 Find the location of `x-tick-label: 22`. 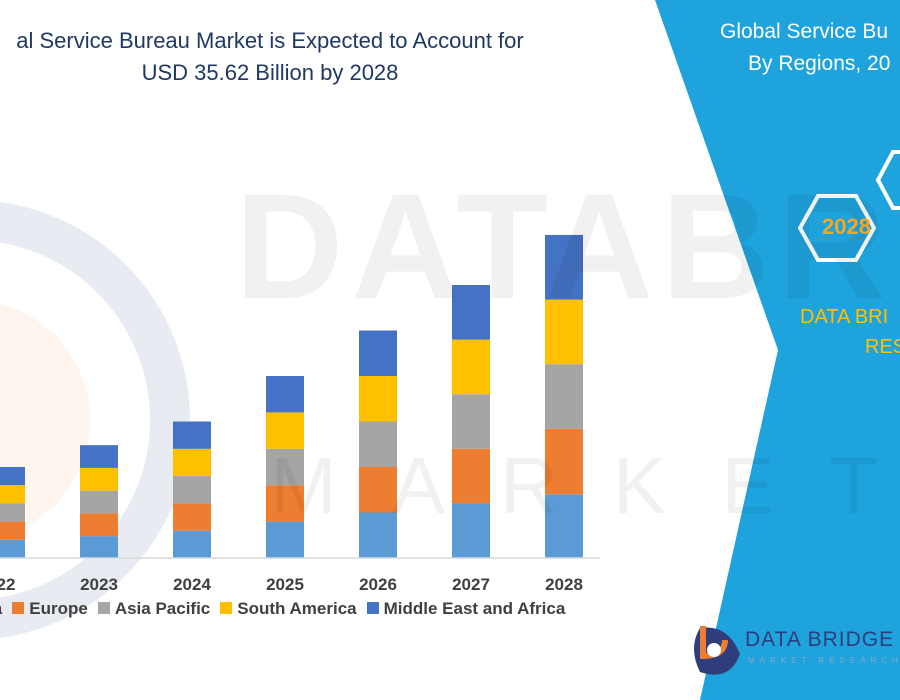

x-tick-label: 22 is located at coordinates (7, 584).